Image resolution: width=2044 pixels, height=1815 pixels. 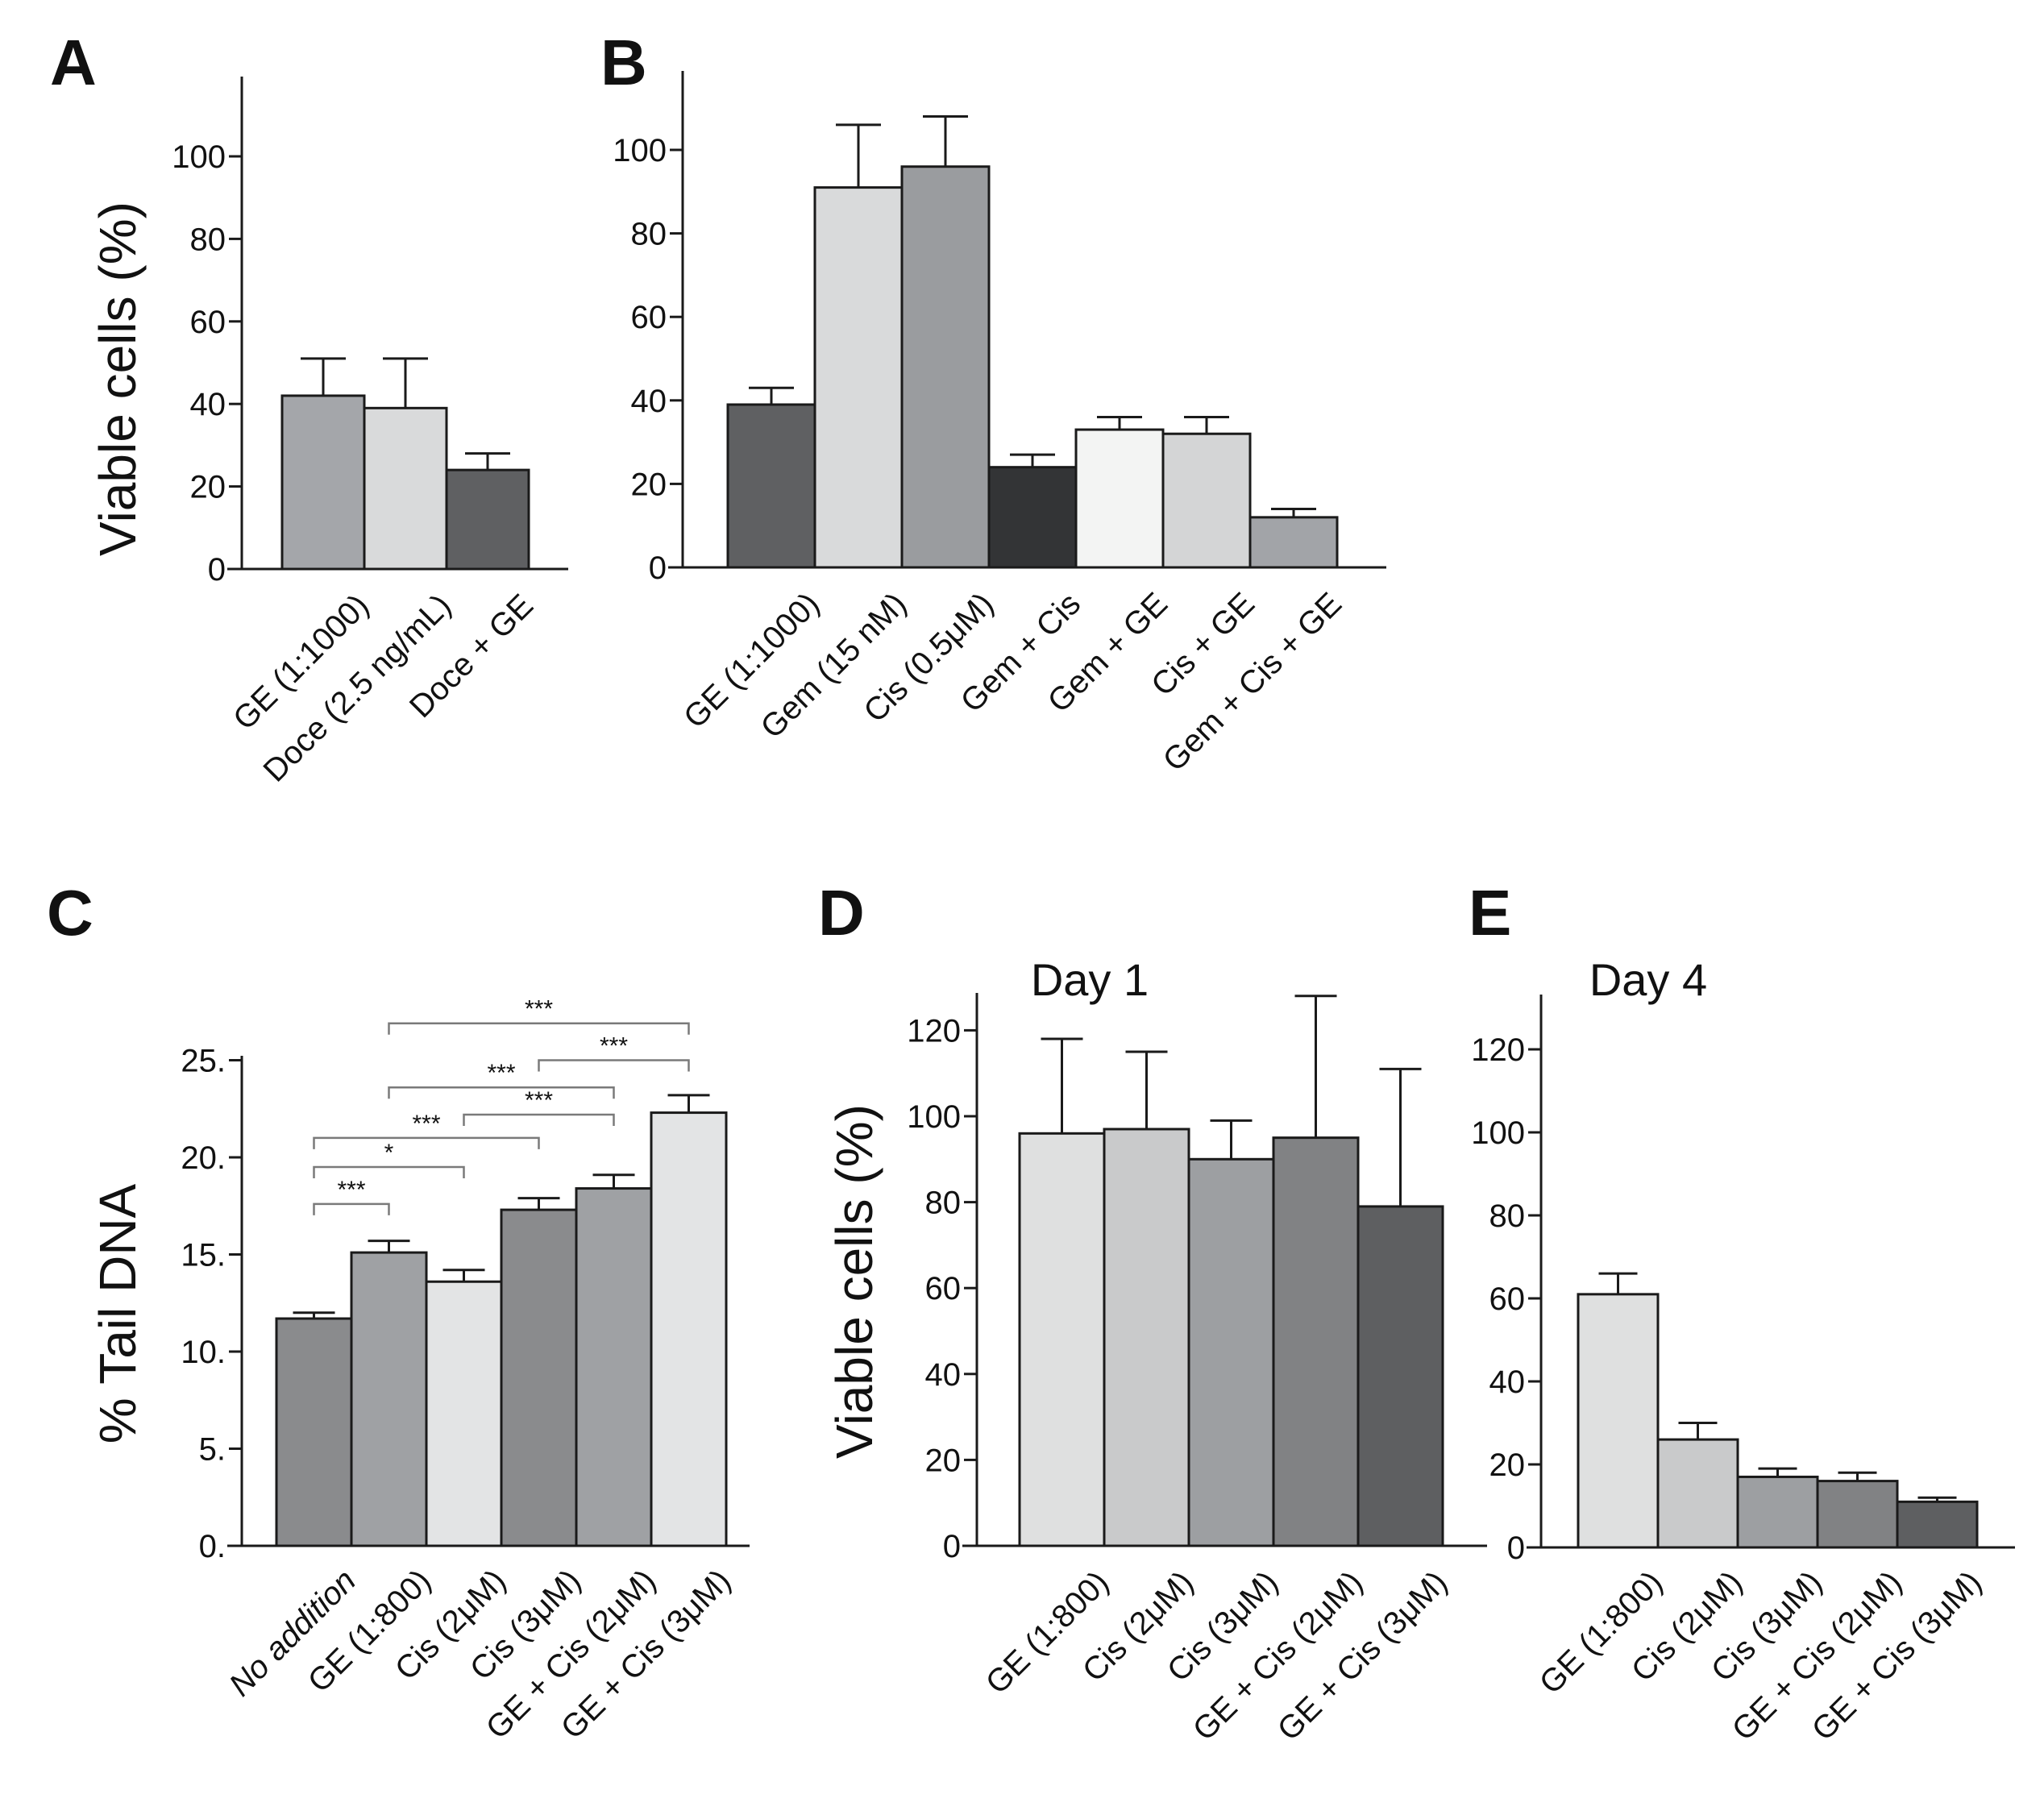 I want to click on panel-d-title: Day 1, so click(x=1090, y=980).